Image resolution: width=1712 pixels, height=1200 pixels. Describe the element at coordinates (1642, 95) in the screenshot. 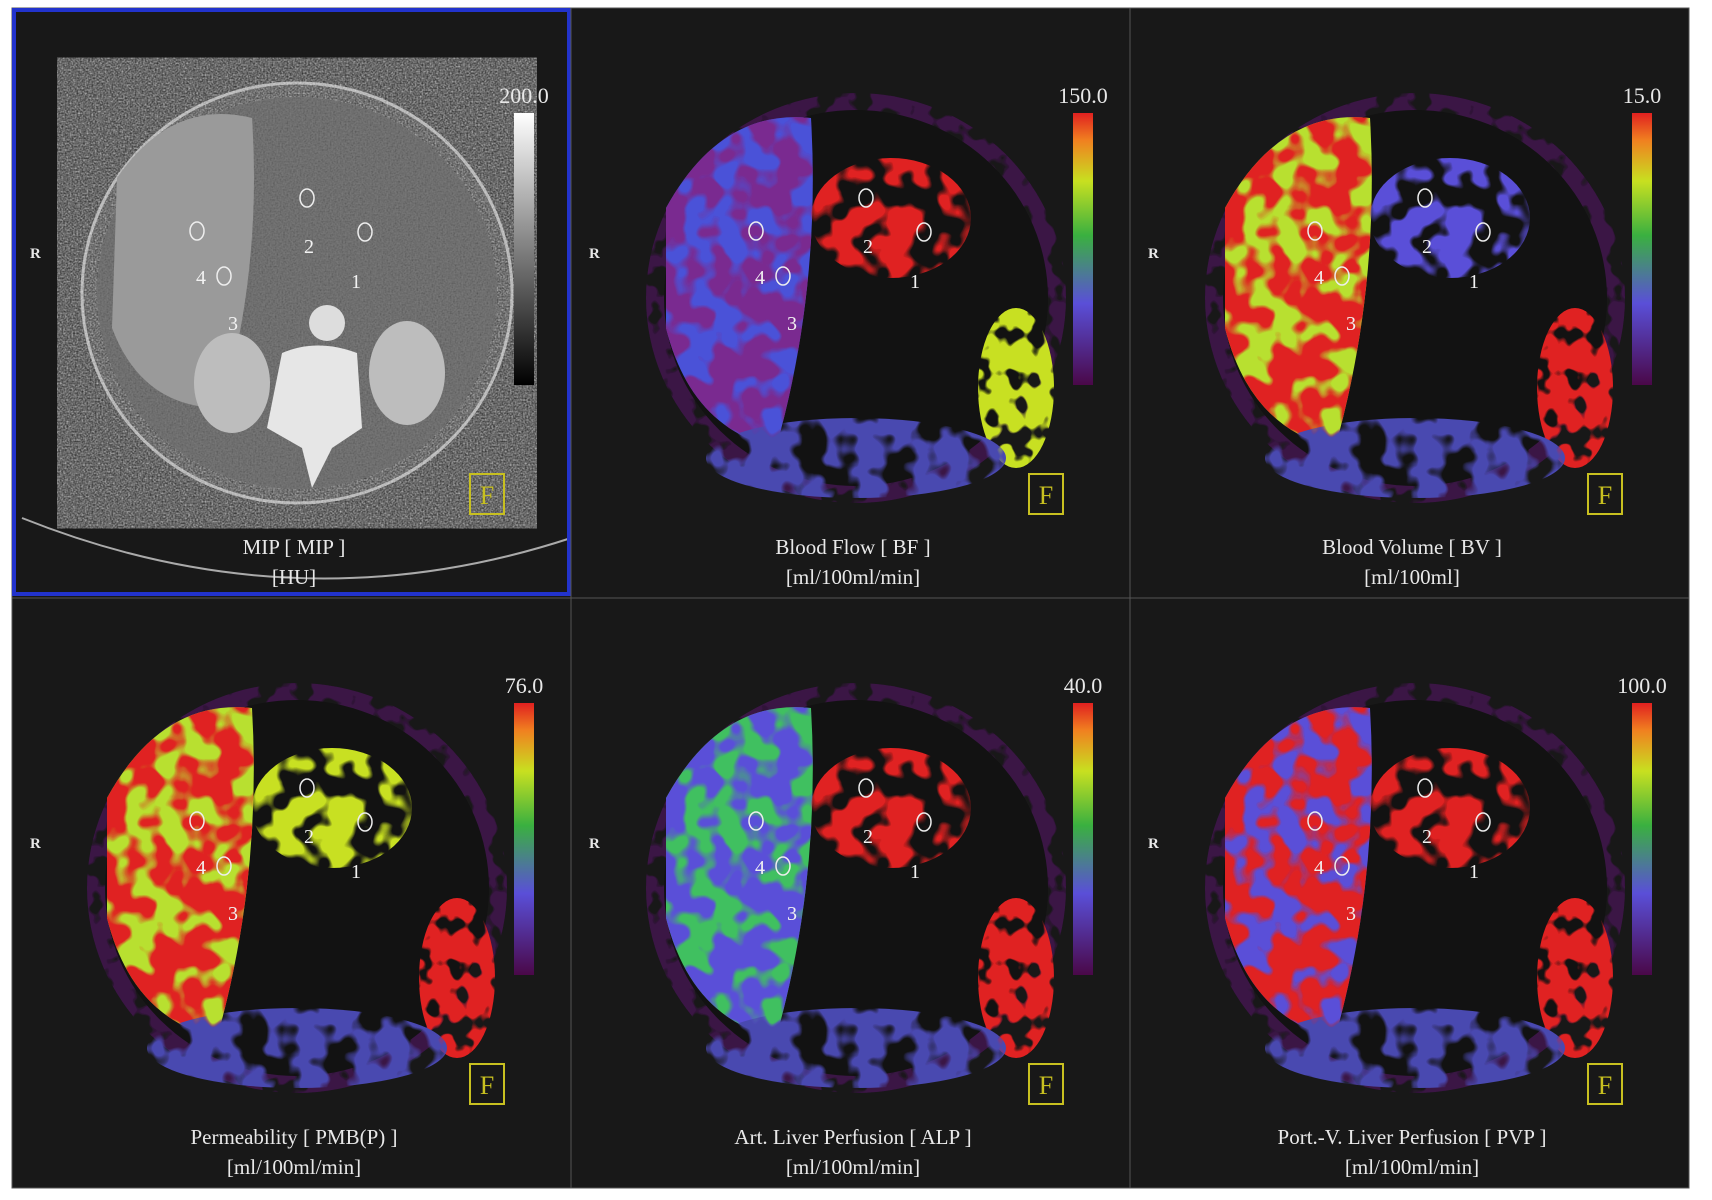

I see `scale-max-label: 15.0` at that location.